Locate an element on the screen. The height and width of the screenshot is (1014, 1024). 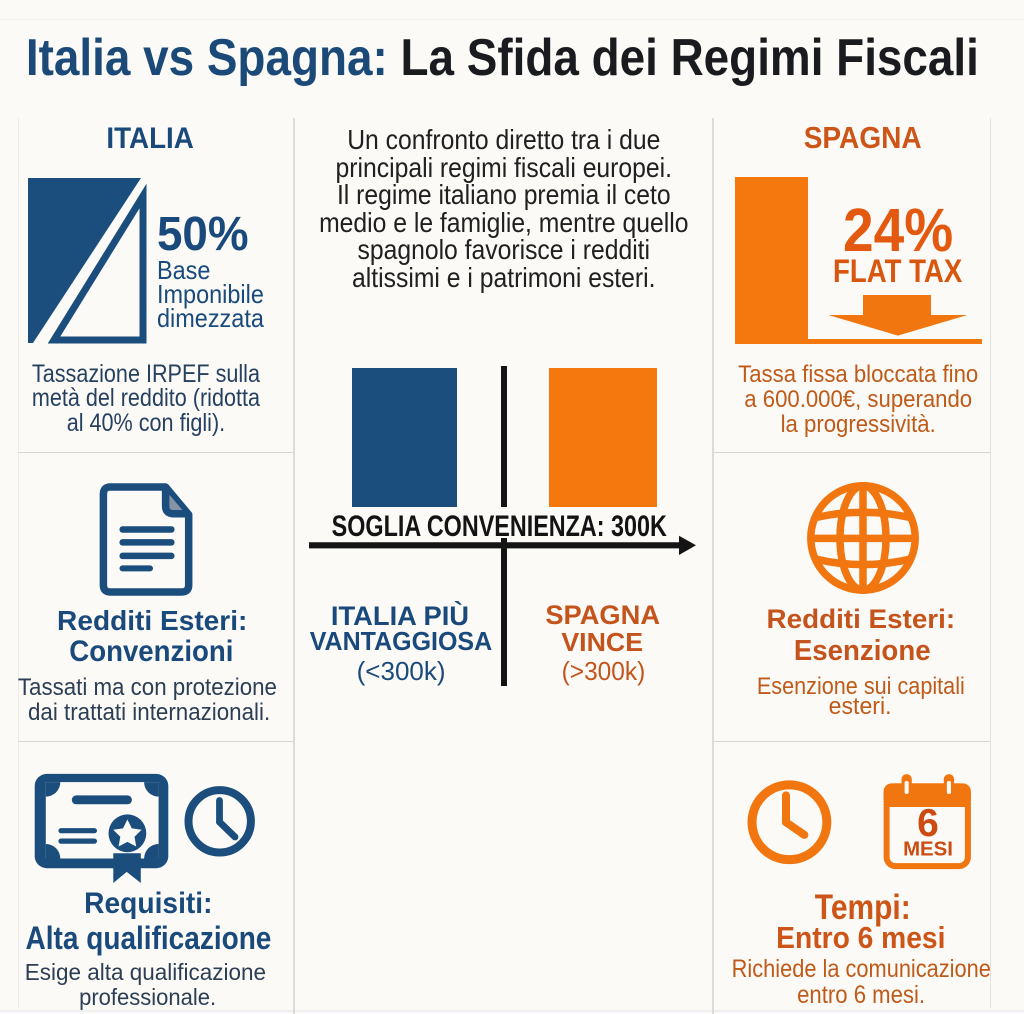
svg-text: 6 is located at coordinates (928, 823).